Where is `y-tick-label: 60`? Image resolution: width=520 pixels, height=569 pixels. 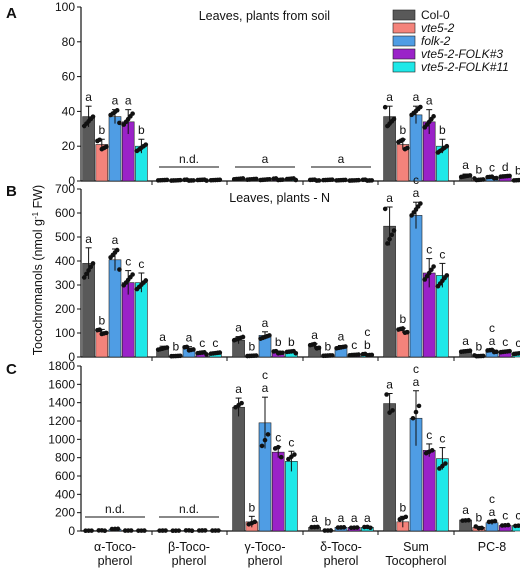 y-tick-label: 60 is located at coordinates (69, 77).